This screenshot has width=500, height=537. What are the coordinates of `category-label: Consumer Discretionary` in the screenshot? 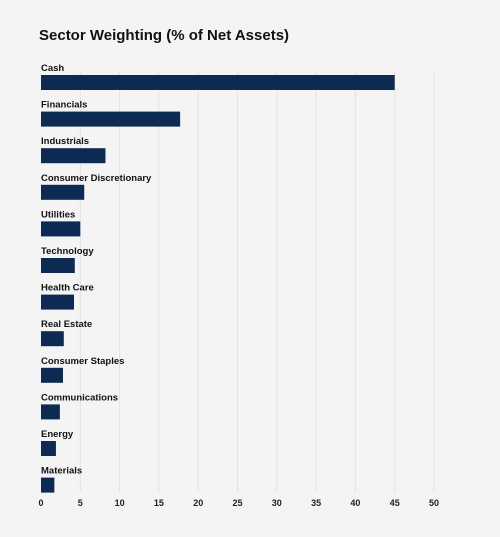 It's located at (96, 178).